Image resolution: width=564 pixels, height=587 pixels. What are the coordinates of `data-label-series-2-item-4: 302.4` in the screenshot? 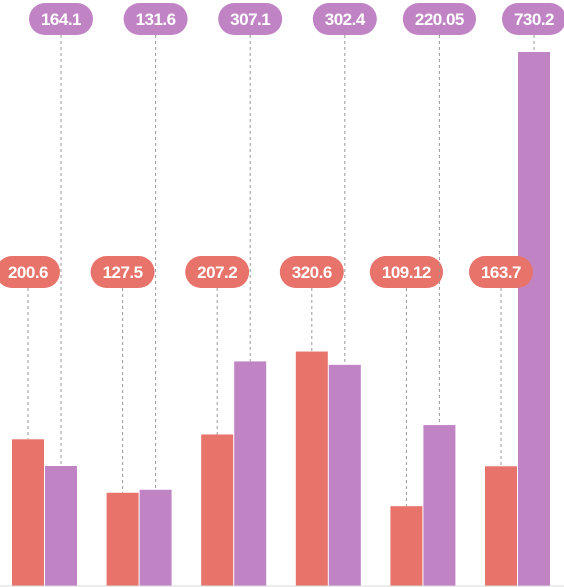 It's located at (345, 19).